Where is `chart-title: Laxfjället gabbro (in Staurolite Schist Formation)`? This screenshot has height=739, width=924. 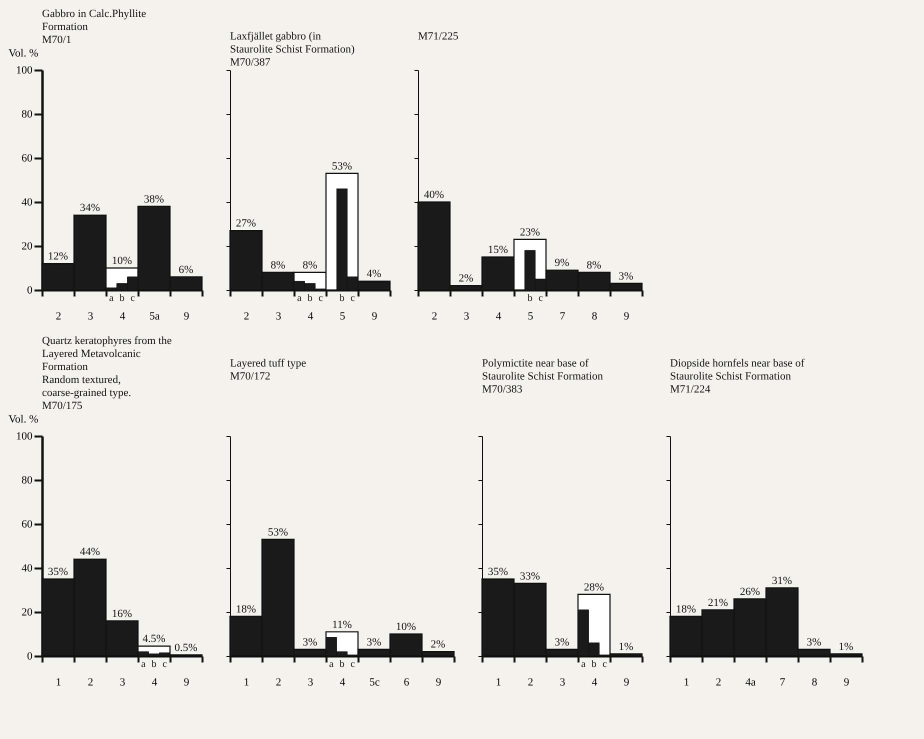
chart-title: Laxfjället gabbro (in Staurolite Schist Formation) is located at coordinates (292, 43).